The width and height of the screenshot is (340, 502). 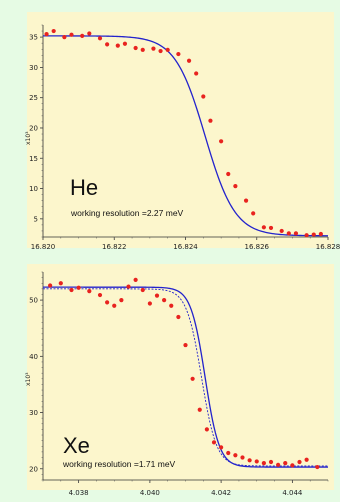 I want to click on he-y-tick-label: 10, so click(x=33, y=189).